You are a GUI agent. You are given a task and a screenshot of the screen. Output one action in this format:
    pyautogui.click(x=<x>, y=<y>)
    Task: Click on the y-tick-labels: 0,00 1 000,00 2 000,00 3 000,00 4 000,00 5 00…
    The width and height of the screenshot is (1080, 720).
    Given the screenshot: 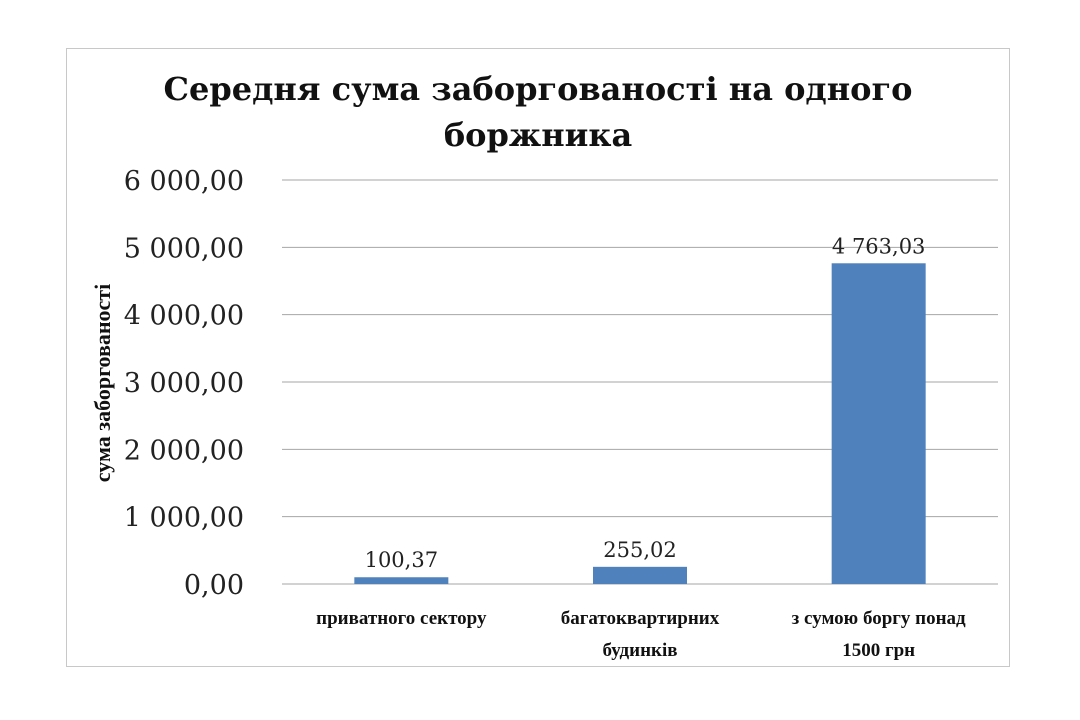 What is the action you would take?
    pyautogui.click(x=184, y=383)
    